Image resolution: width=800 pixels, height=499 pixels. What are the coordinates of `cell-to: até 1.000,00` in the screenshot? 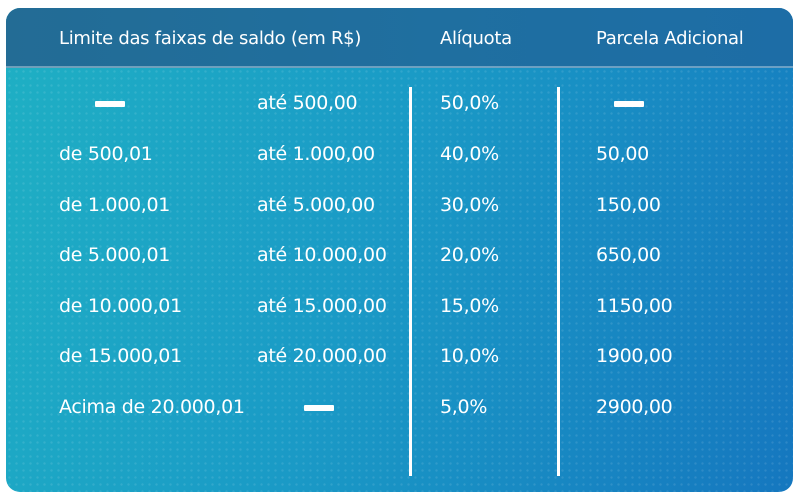 It's located at (316, 154).